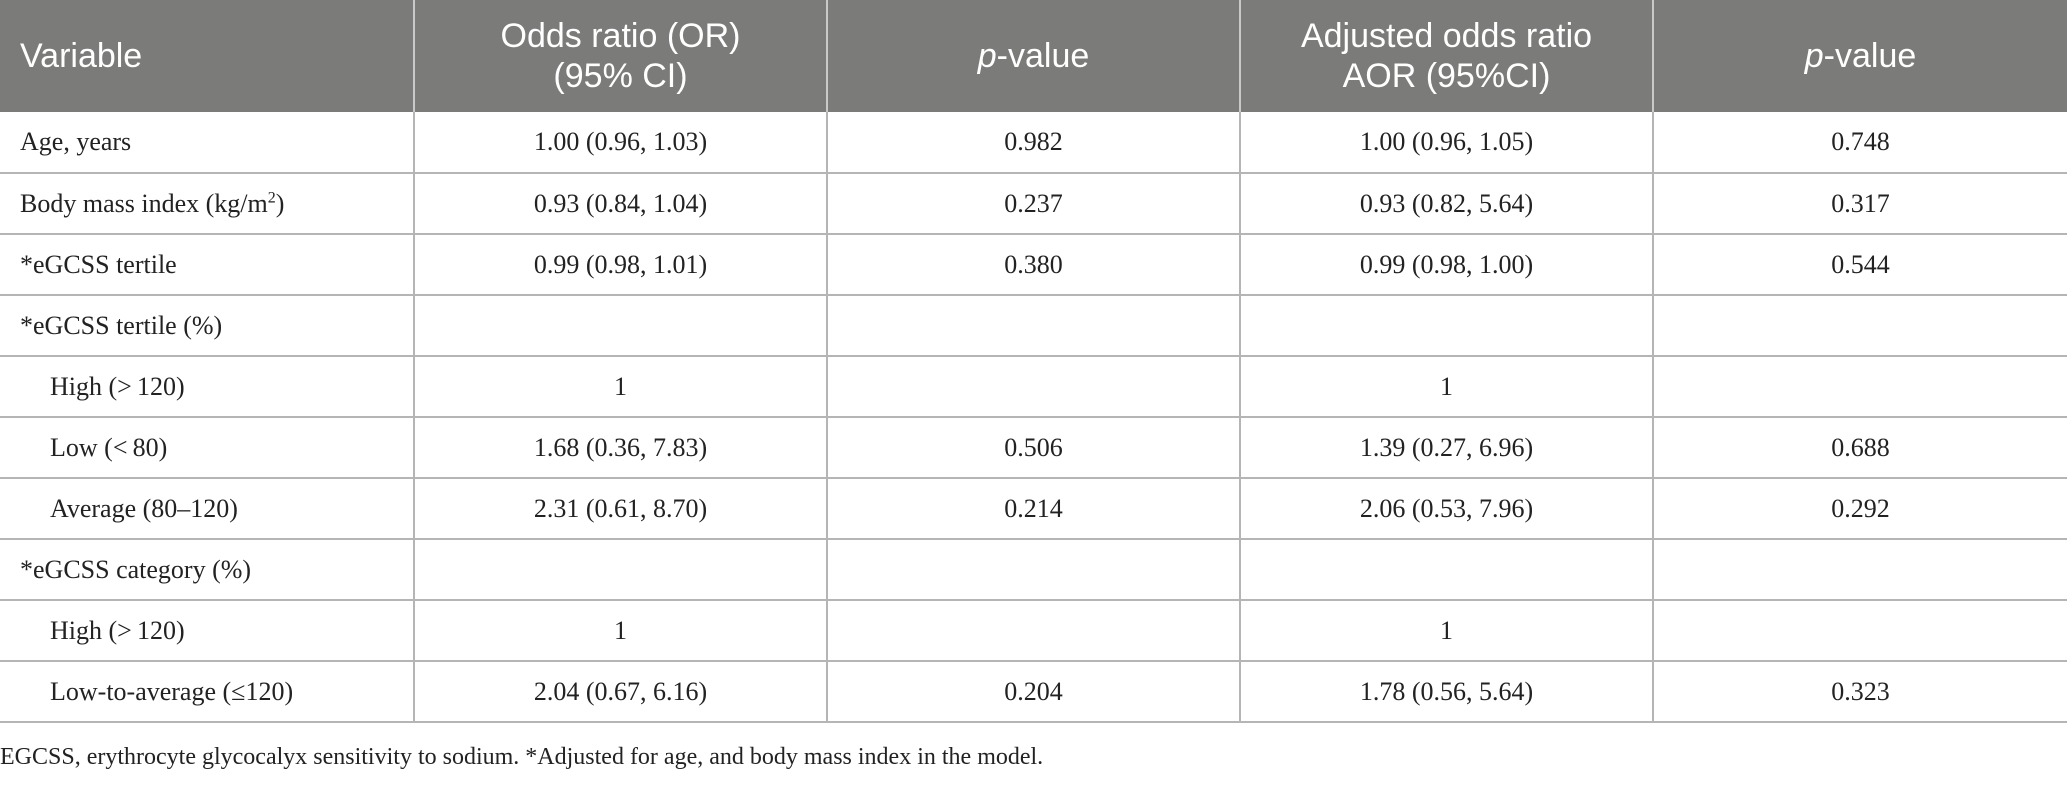 This screenshot has height=785, width=2067. Describe the element at coordinates (207, 265) in the screenshot. I see `cell-variable: *eGCSS tertile` at that location.